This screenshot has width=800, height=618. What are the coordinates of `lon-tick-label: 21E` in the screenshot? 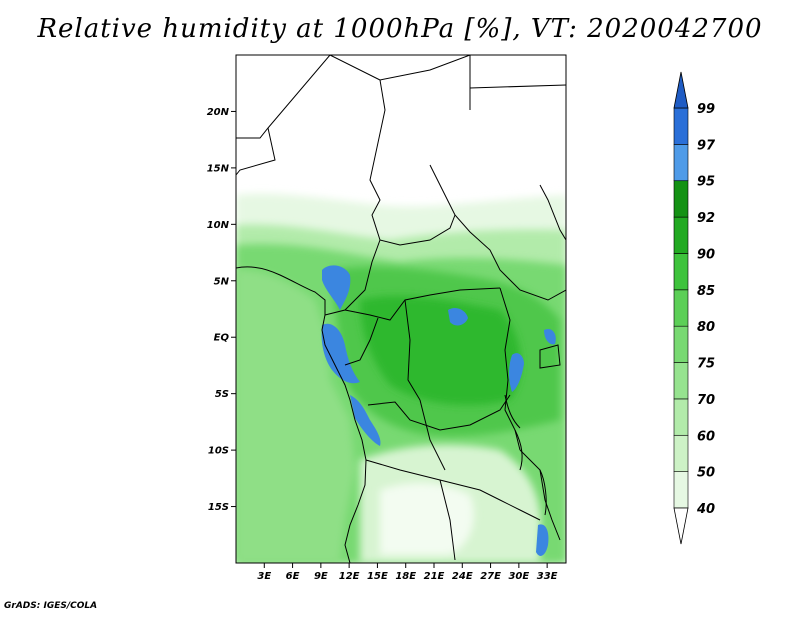 It's located at (434, 576).